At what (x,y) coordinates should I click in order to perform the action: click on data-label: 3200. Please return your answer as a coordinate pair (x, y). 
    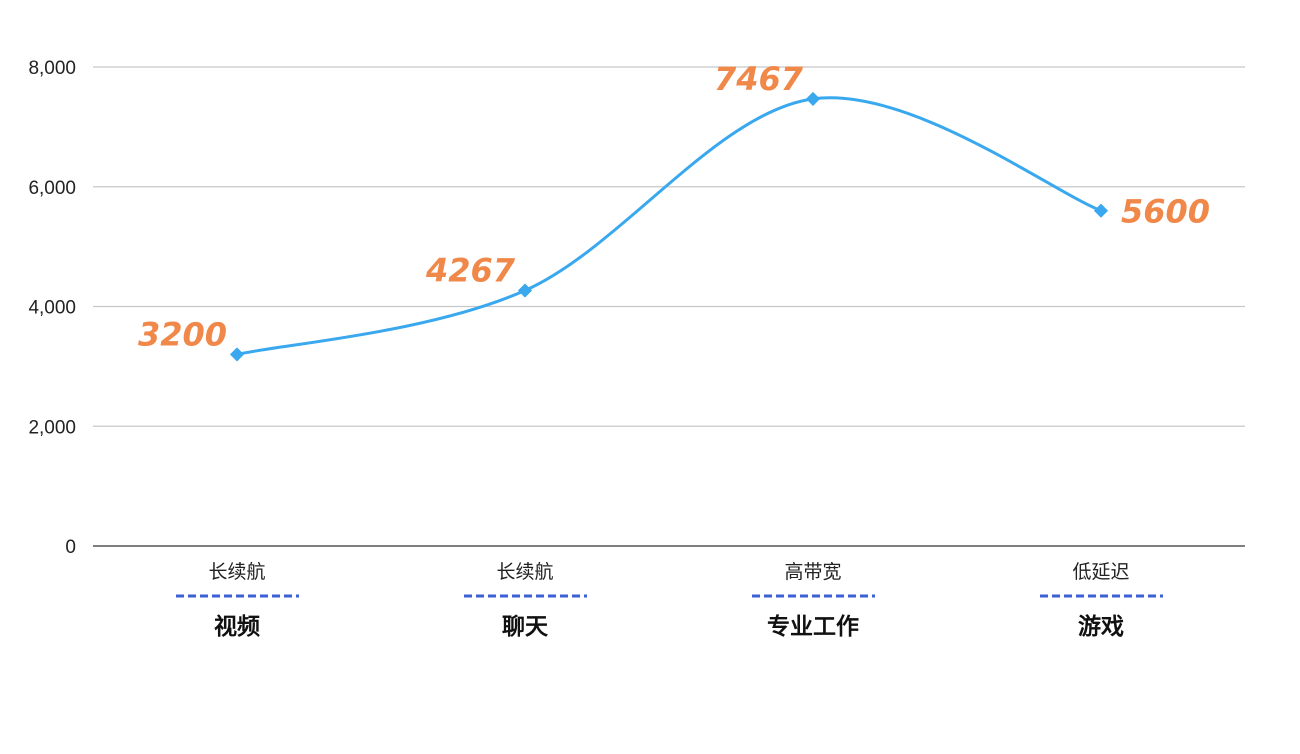
    Looking at the image, I should click on (182, 334).